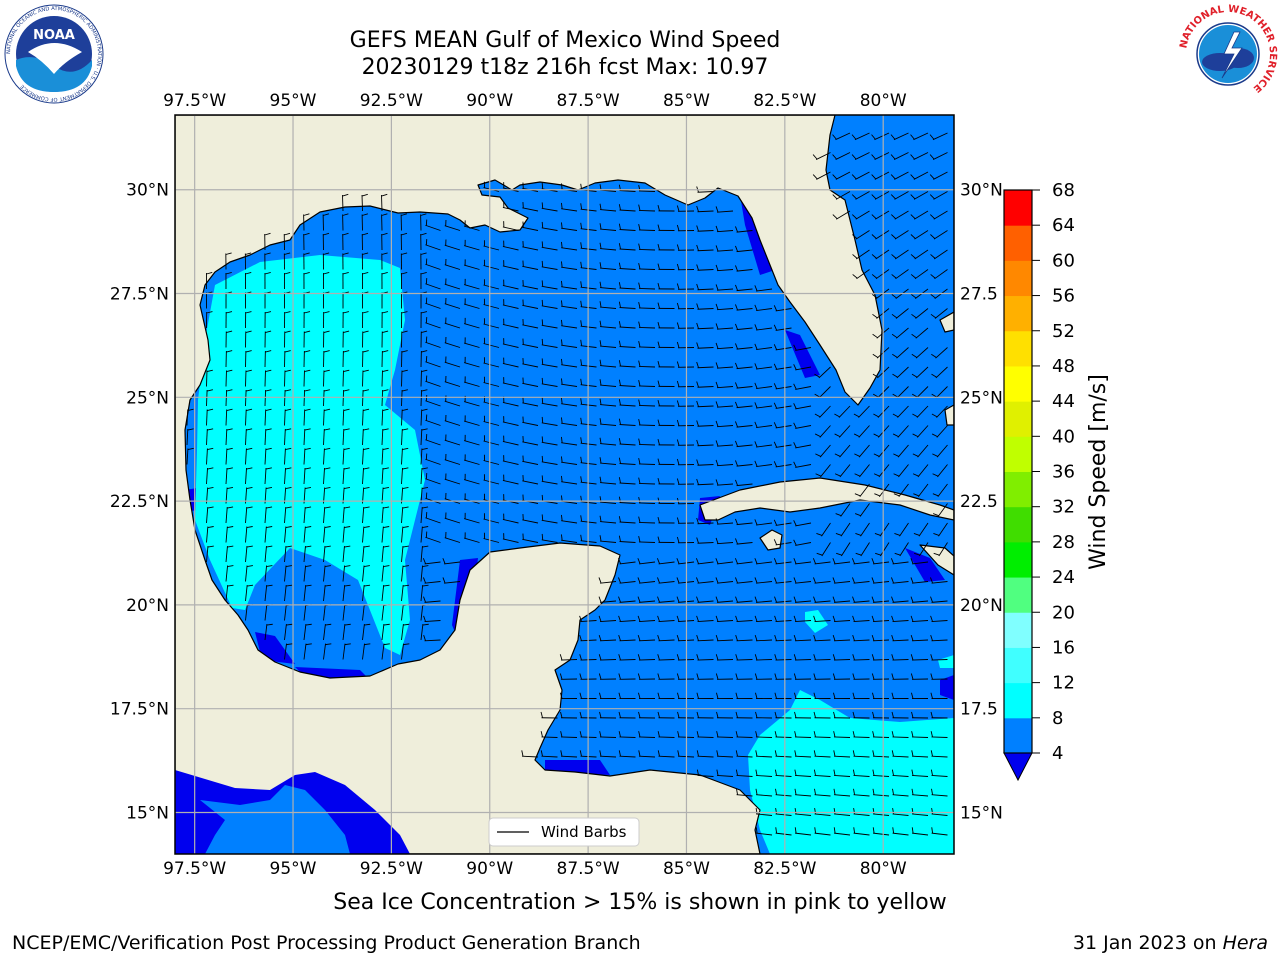 This screenshot has width=1280, height=960. What do you see at coordinates (1063, 647) in the screenshot?
I see `colorbar-tick-label: 16` at bounding box center [1063, 647].